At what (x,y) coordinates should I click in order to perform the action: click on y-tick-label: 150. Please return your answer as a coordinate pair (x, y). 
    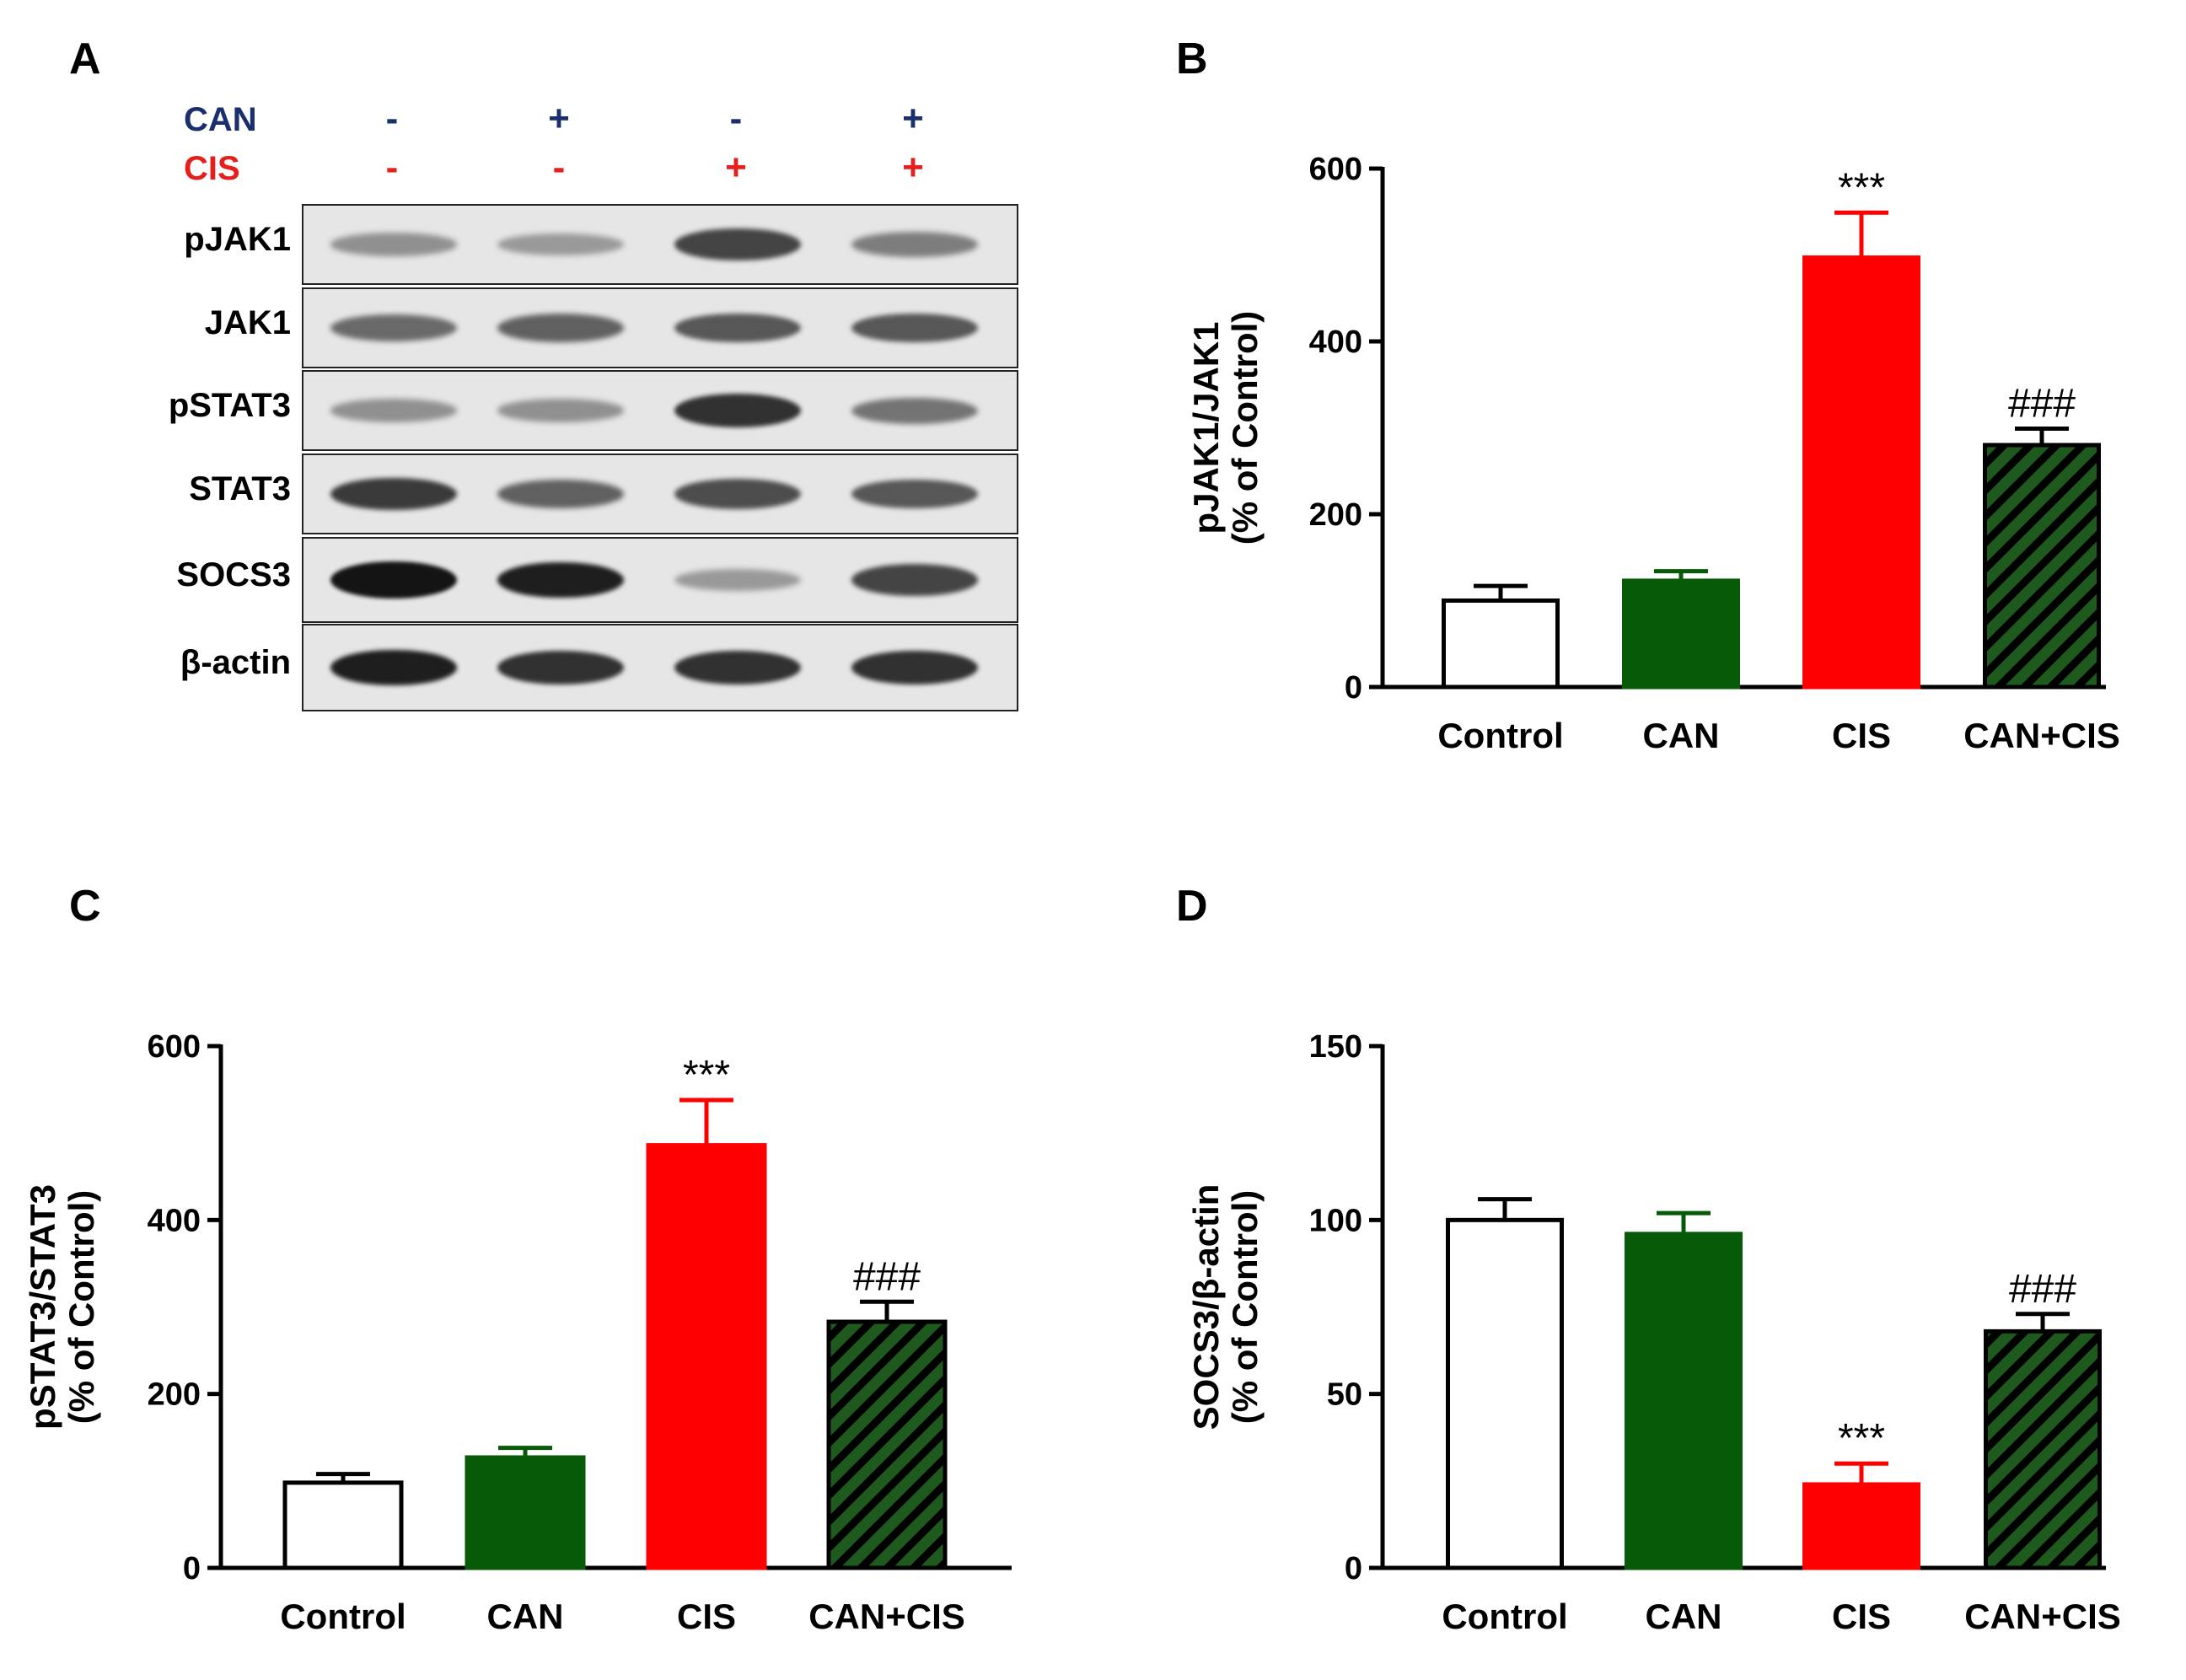
    Looking at the image, I should click on (1335, 1047).